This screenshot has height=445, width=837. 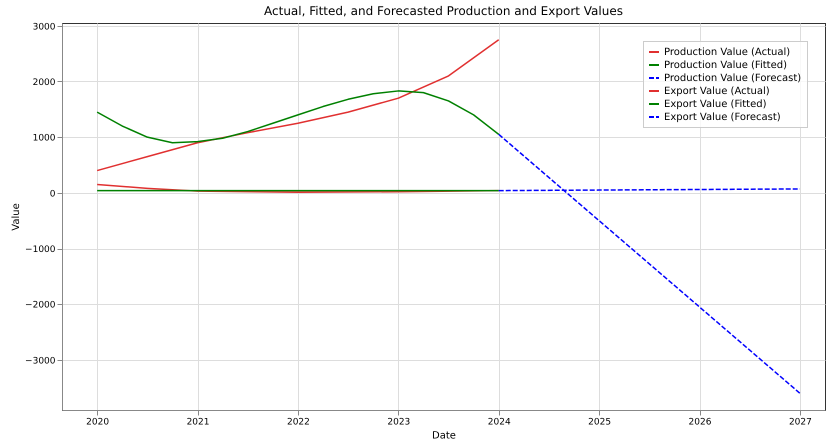 What do you see at coordinates (443, 11) in the screenshot?
I see `chart-title: Actual, Fitted, and Forecasted Production and Export Values` at bounding box center [443, 11].